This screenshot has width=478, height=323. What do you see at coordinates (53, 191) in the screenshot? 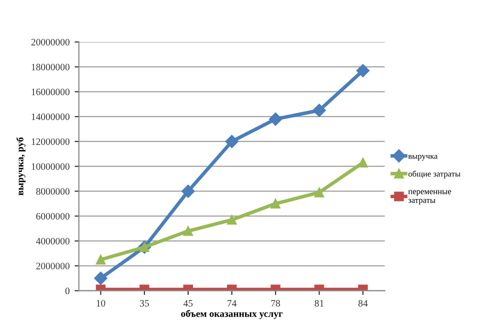
I see `y-tick-label: 8000000` at bounding box center [53, 191].